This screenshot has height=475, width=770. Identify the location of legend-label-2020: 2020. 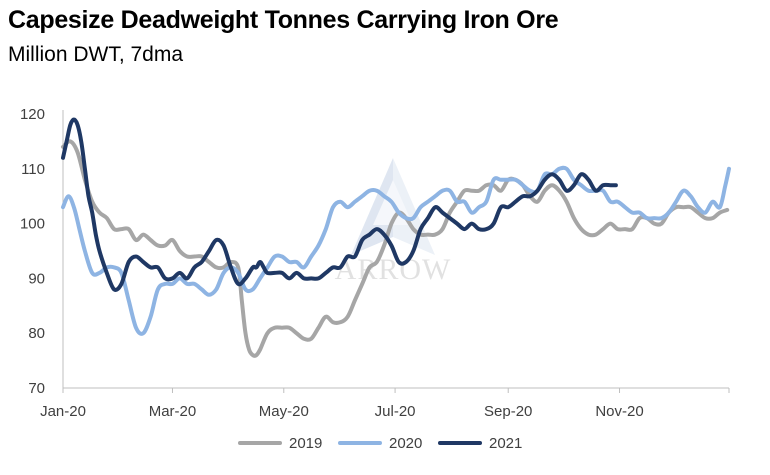
(405, 443).